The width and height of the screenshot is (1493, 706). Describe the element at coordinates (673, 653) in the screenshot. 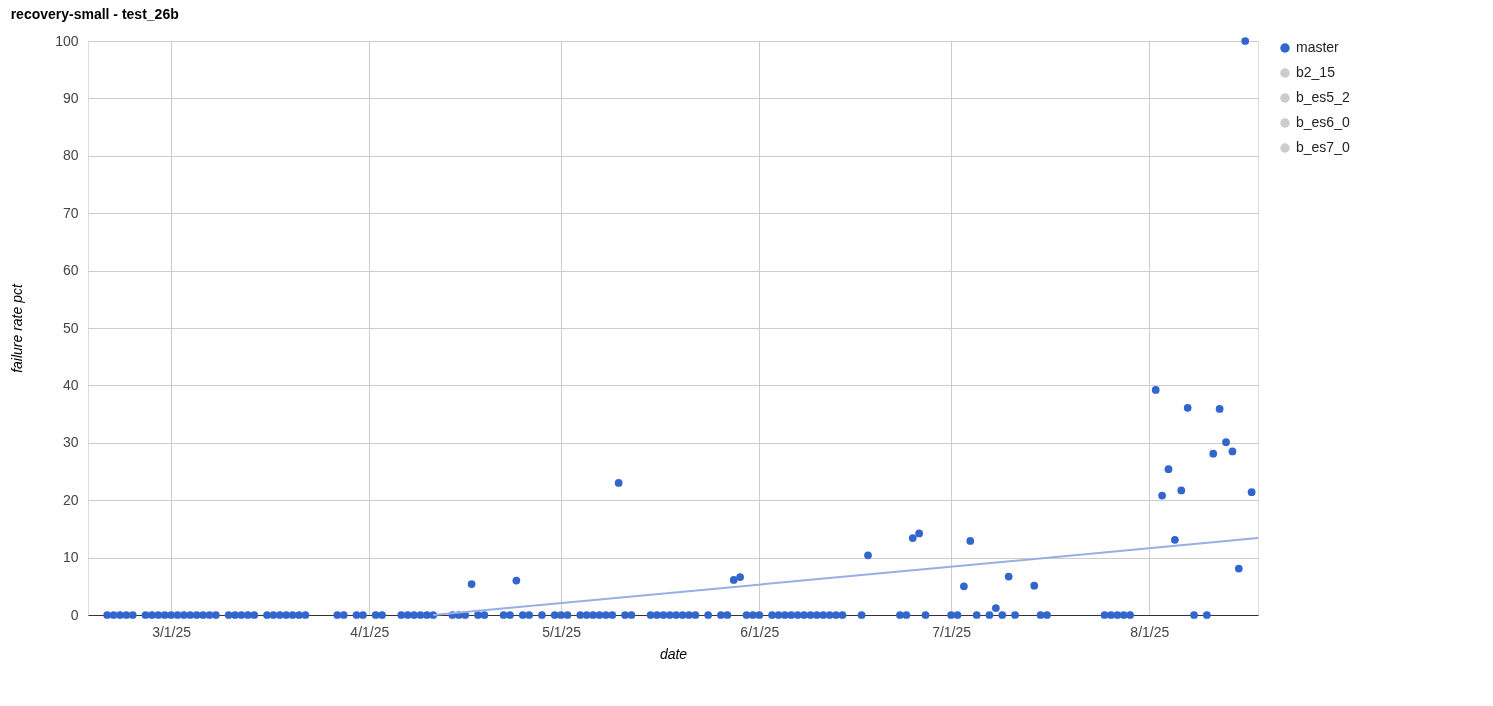

I see `x-axis-title: date` at that location.